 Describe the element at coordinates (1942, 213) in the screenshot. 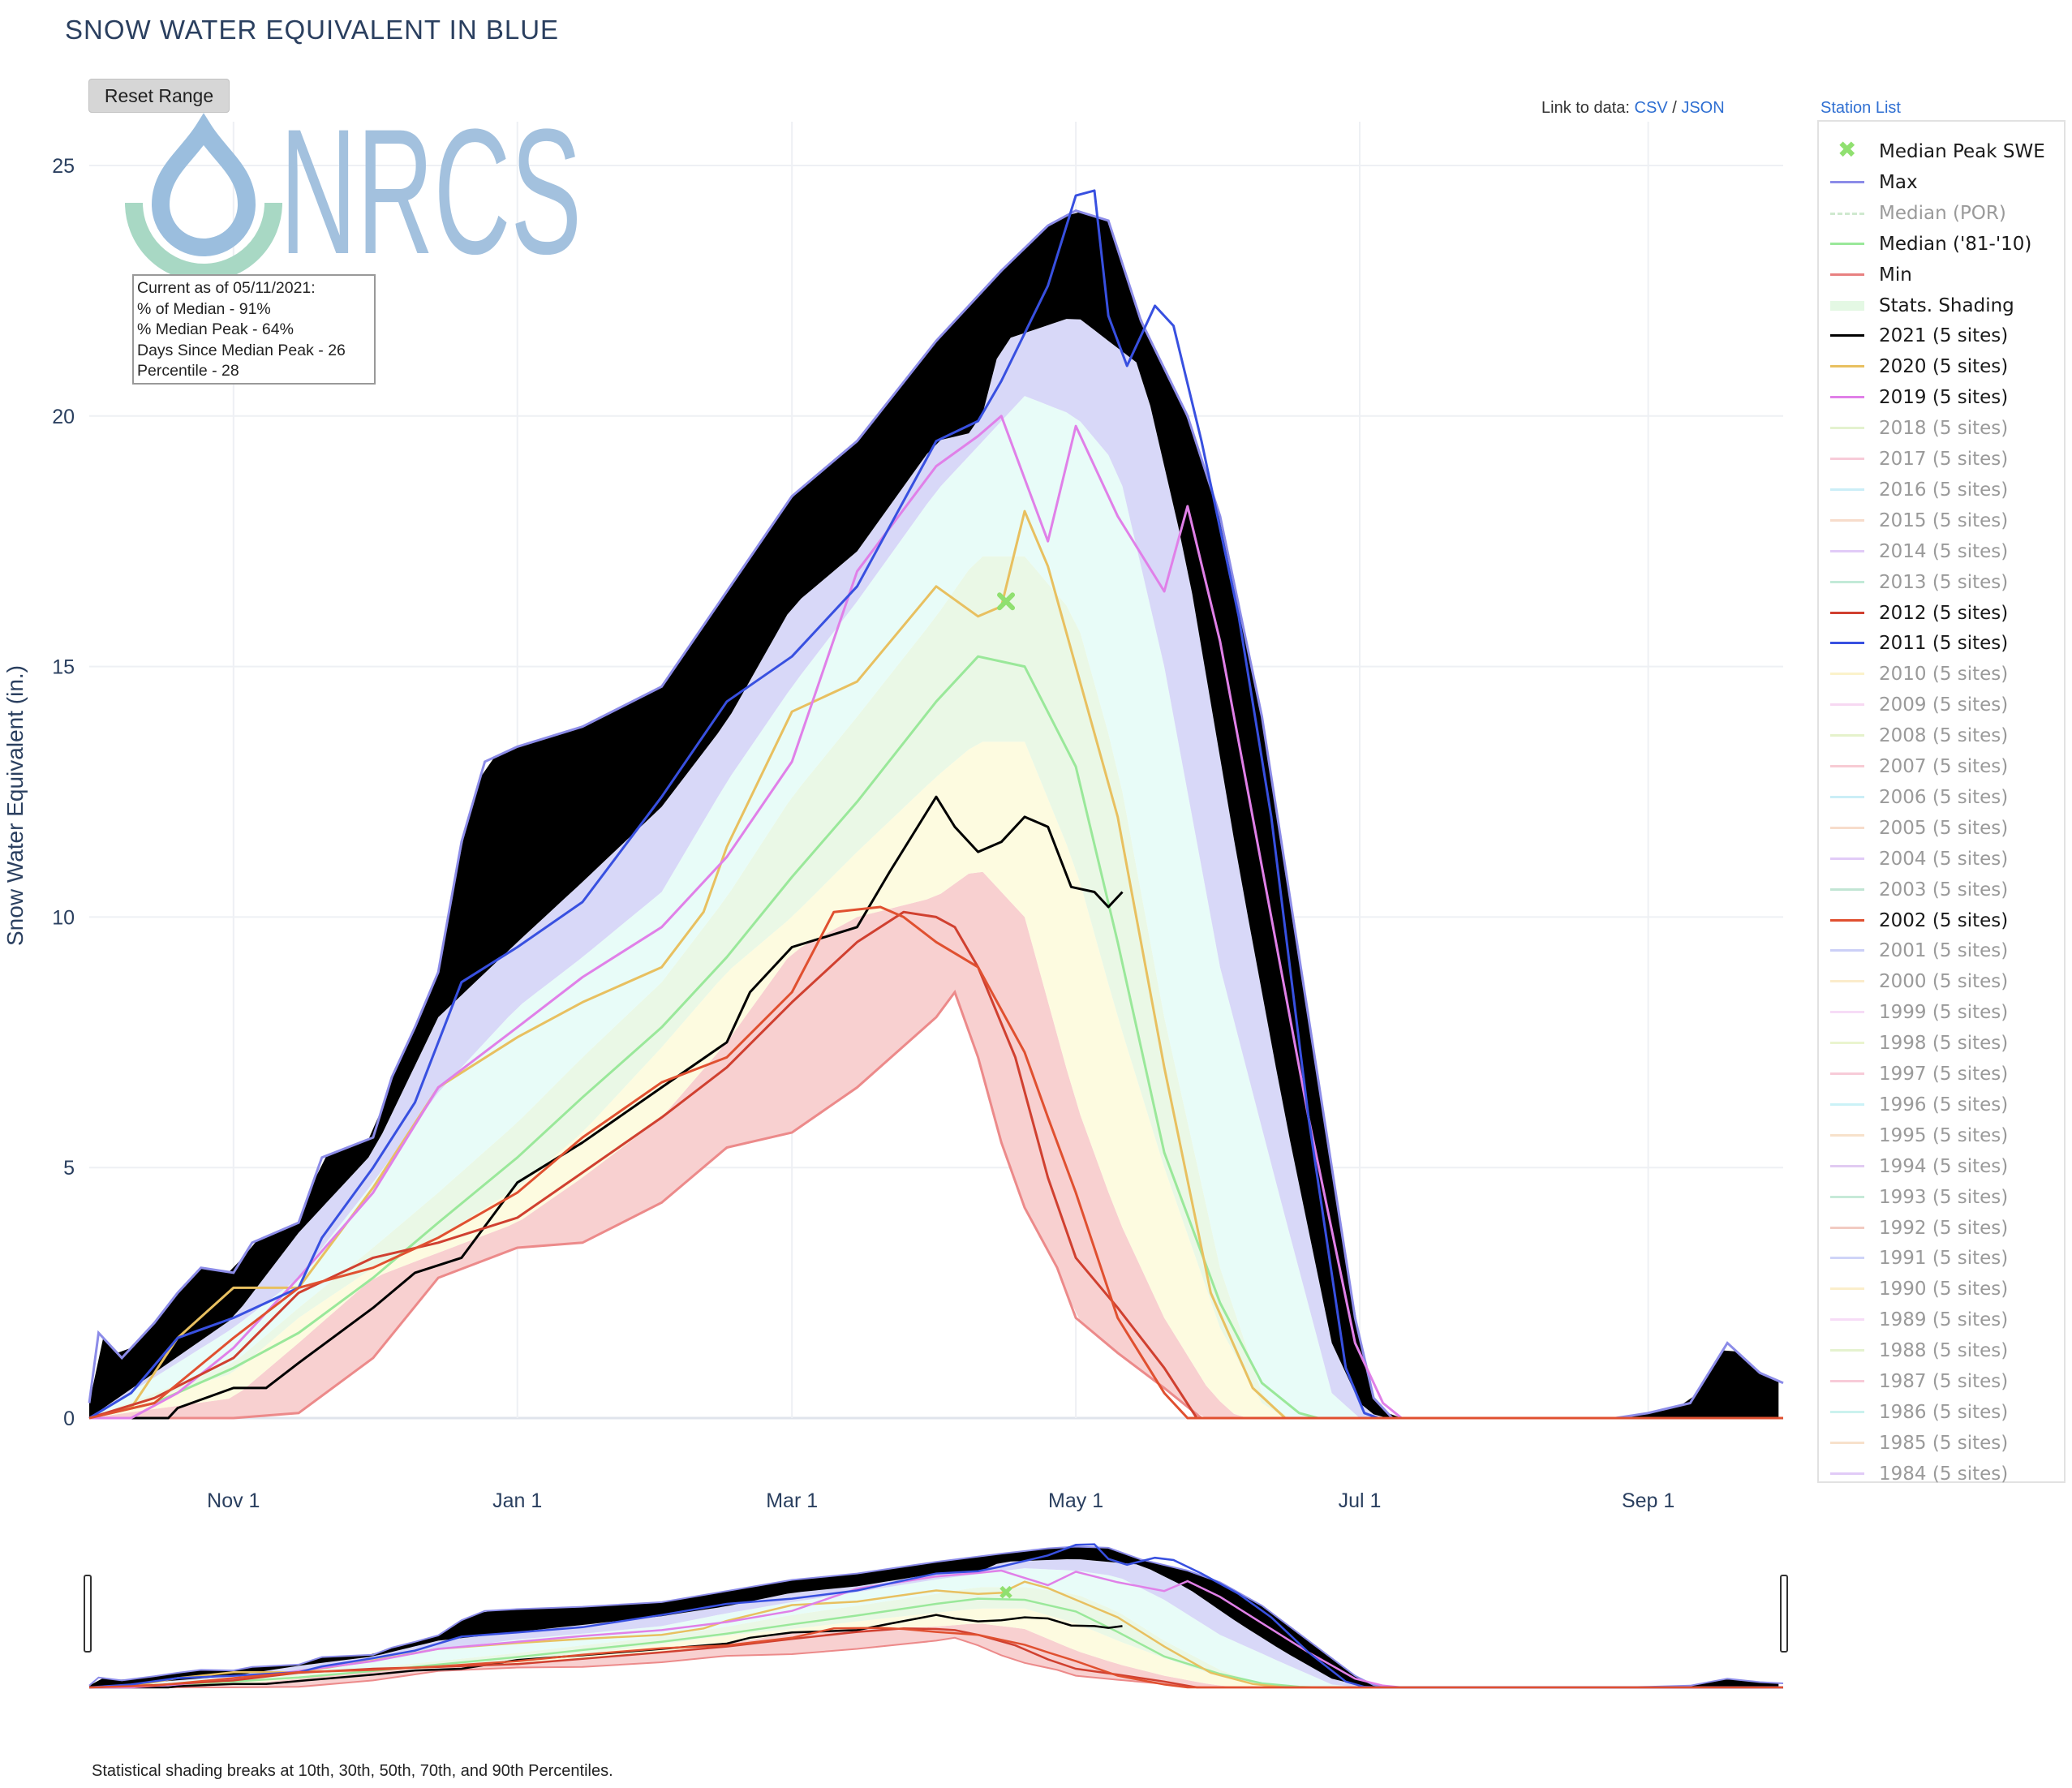

I see `legend-label: Median (POR)` at that location.